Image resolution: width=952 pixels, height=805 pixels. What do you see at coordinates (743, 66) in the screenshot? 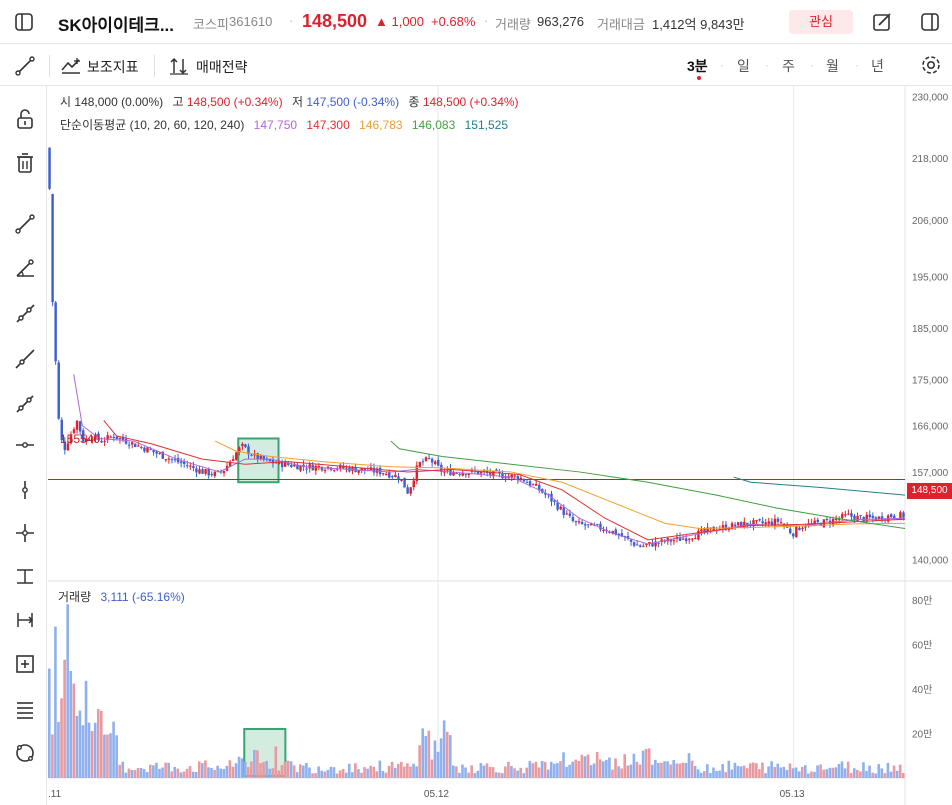
I see `tab-day: 일` at bounding box center [743, 66].